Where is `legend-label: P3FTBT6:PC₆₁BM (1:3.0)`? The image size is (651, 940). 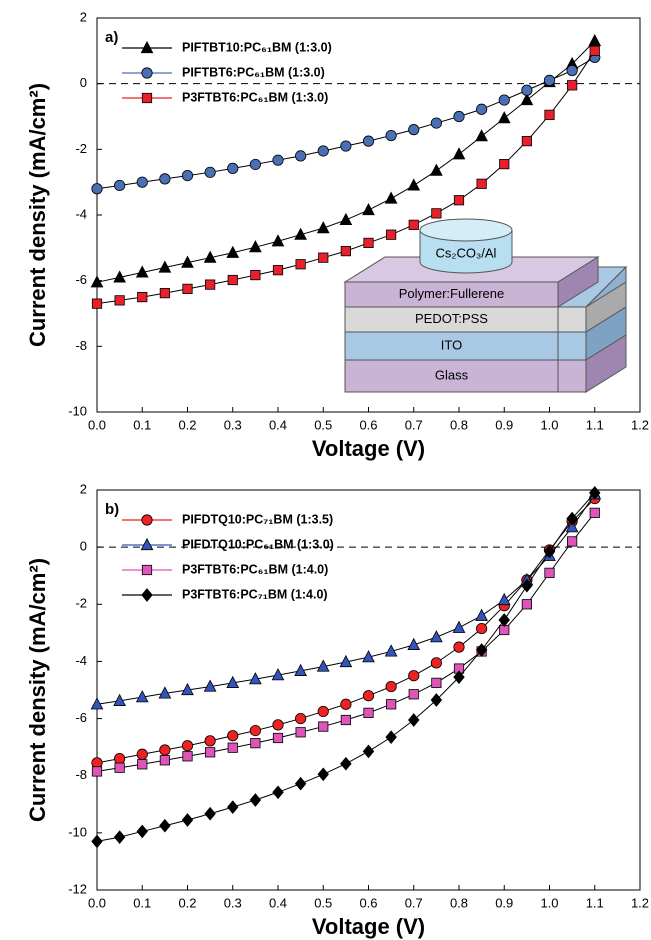
legend-label: P3FTBT6:PC₆₁BM (1:3.0) is located at coordinates (255, 97).